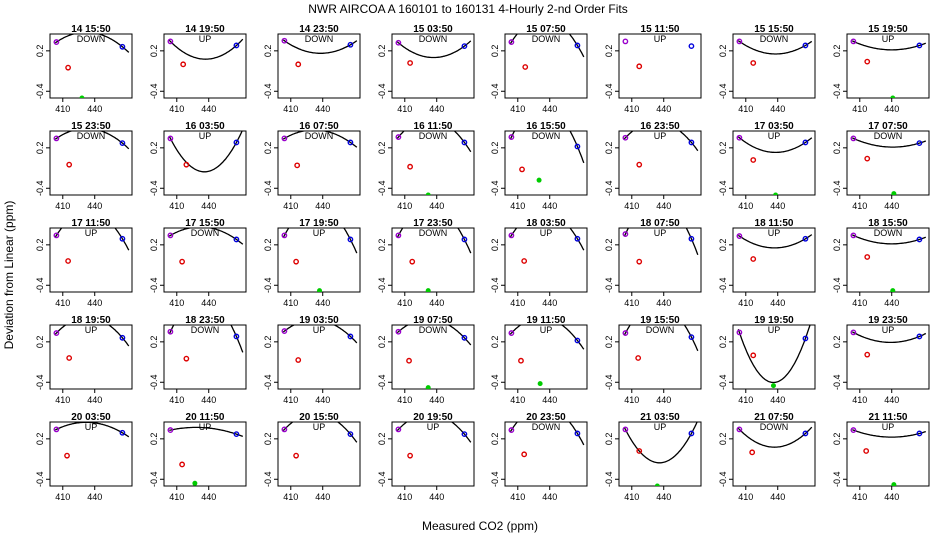 This screenshot has width=936, height=540. I want to click on panel-title: 20 11:50, so click(205, 417).